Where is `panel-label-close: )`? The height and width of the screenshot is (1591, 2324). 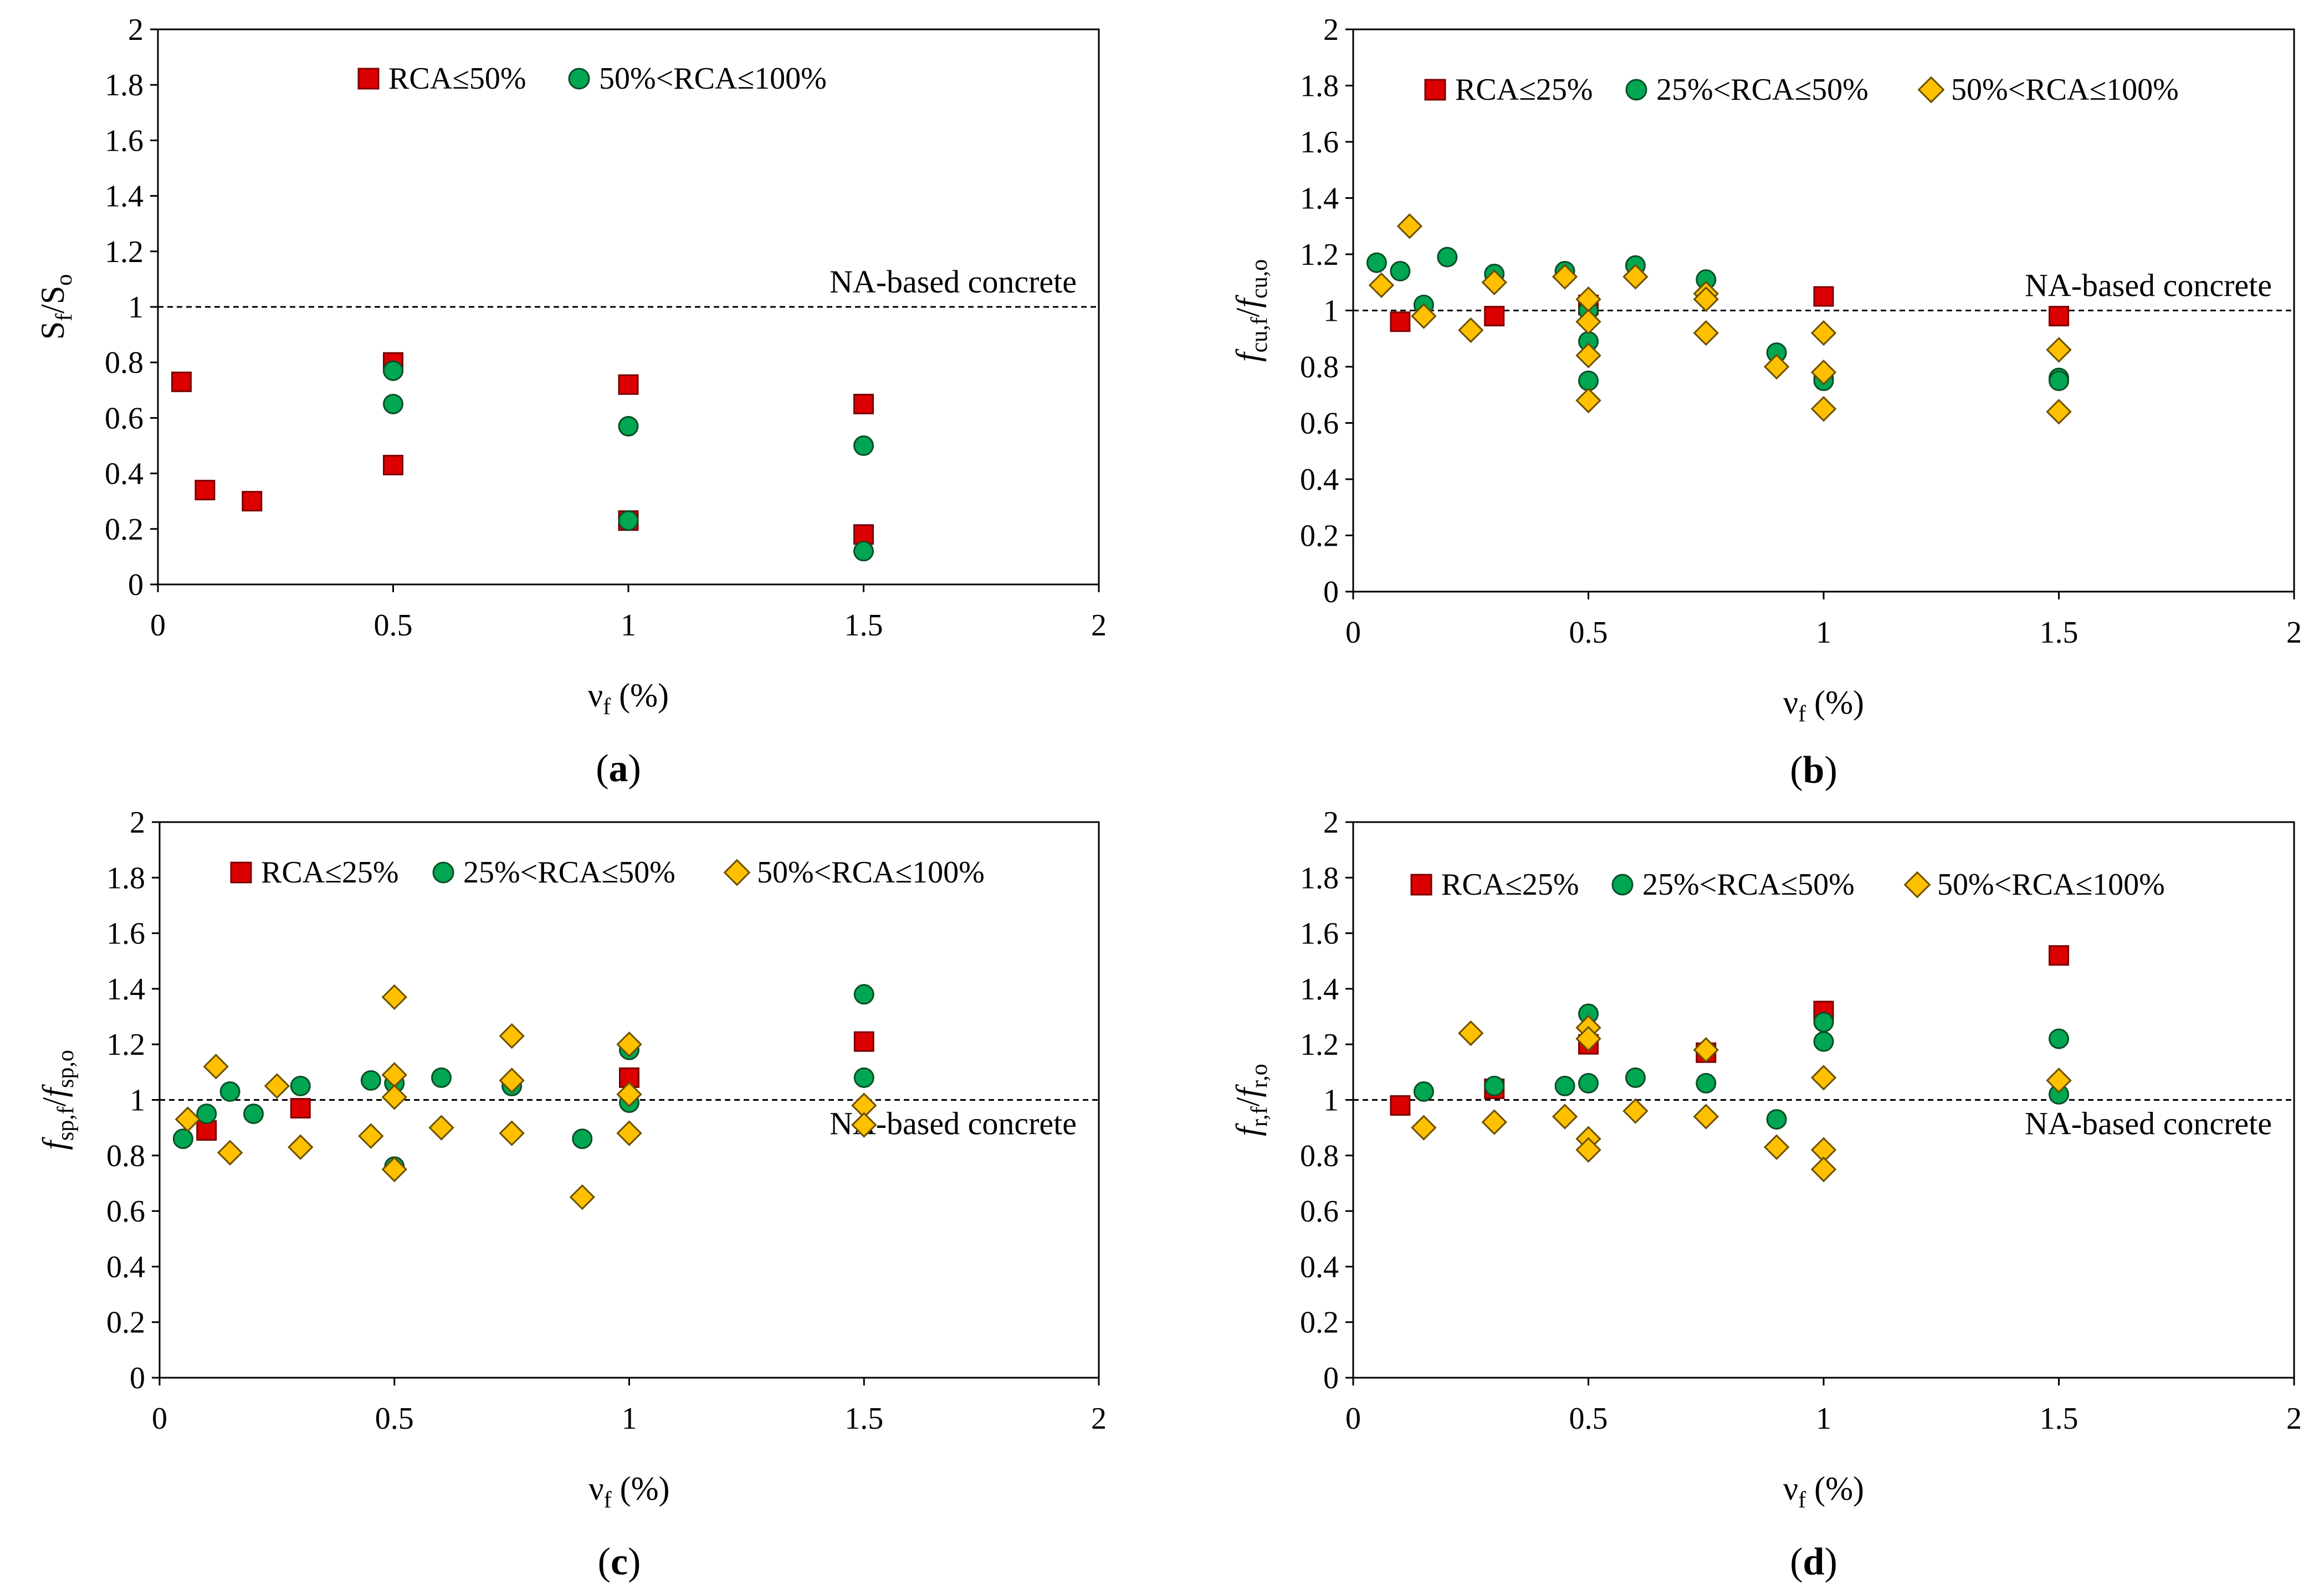 panel-label-close: ) is located at coordinates (634, 768).